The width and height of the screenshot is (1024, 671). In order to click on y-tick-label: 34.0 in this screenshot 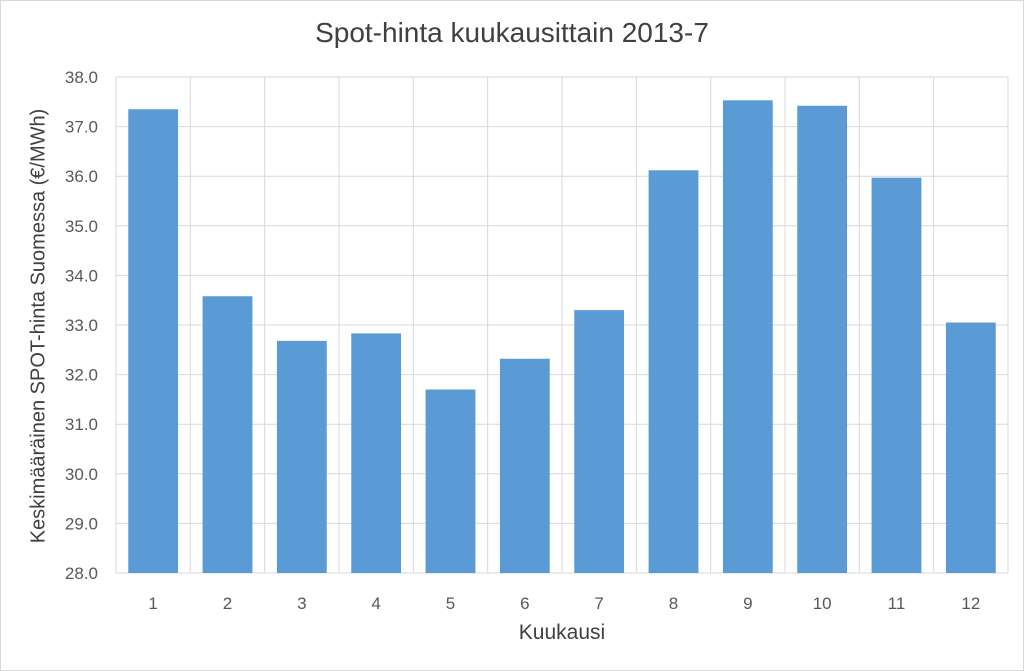, I will do `click(81, 275)`.